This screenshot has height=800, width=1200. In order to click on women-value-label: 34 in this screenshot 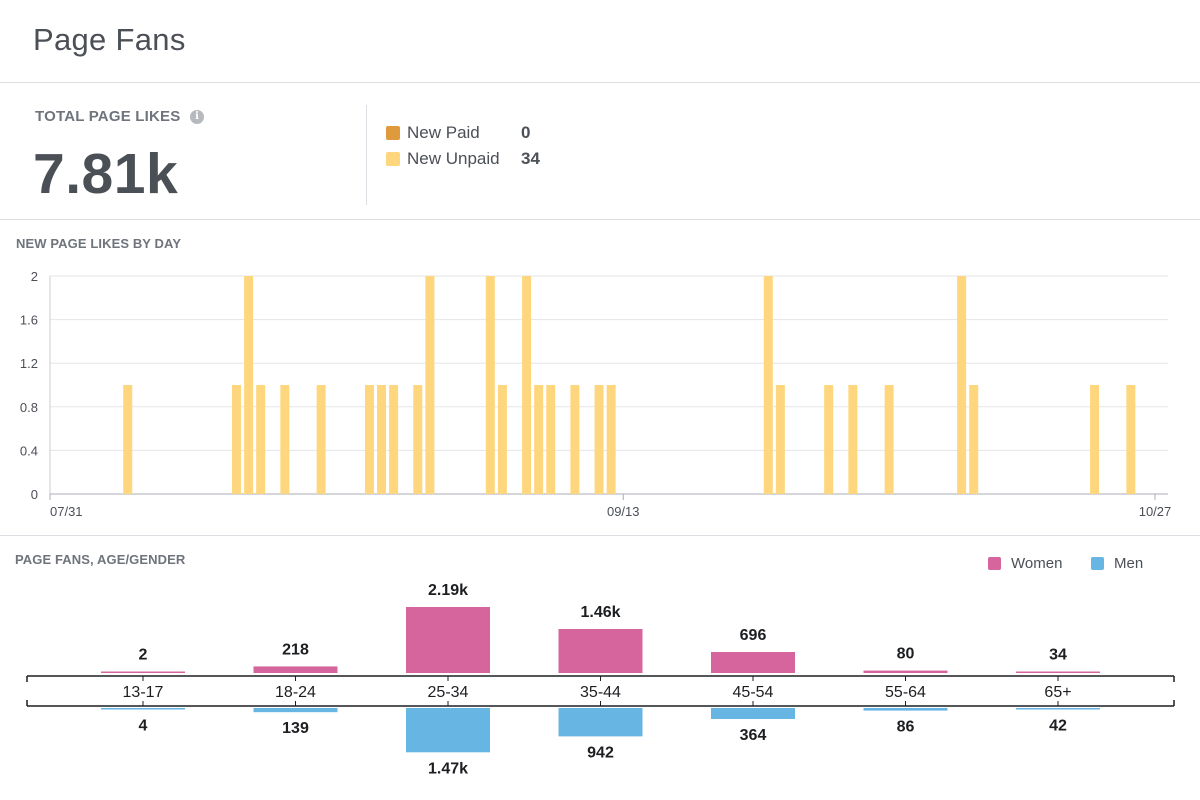, I will do `click(1058, 655)`.